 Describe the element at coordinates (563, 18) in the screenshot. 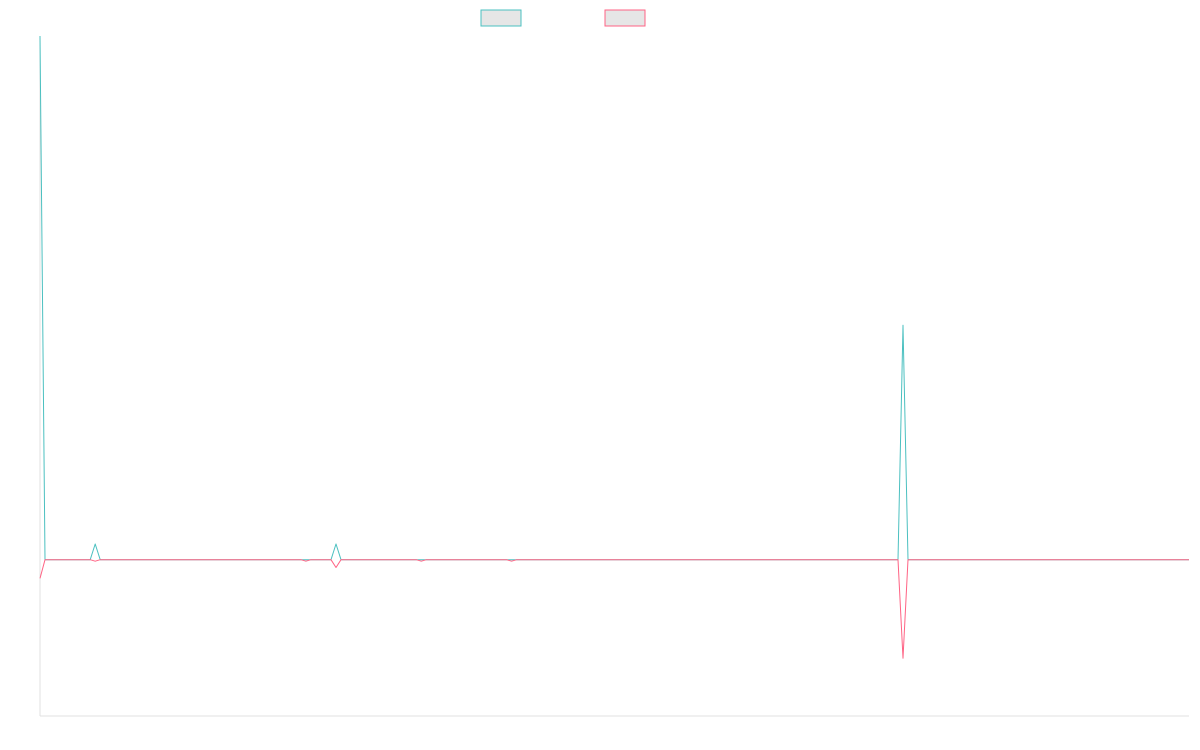

I see `legend` at that location.